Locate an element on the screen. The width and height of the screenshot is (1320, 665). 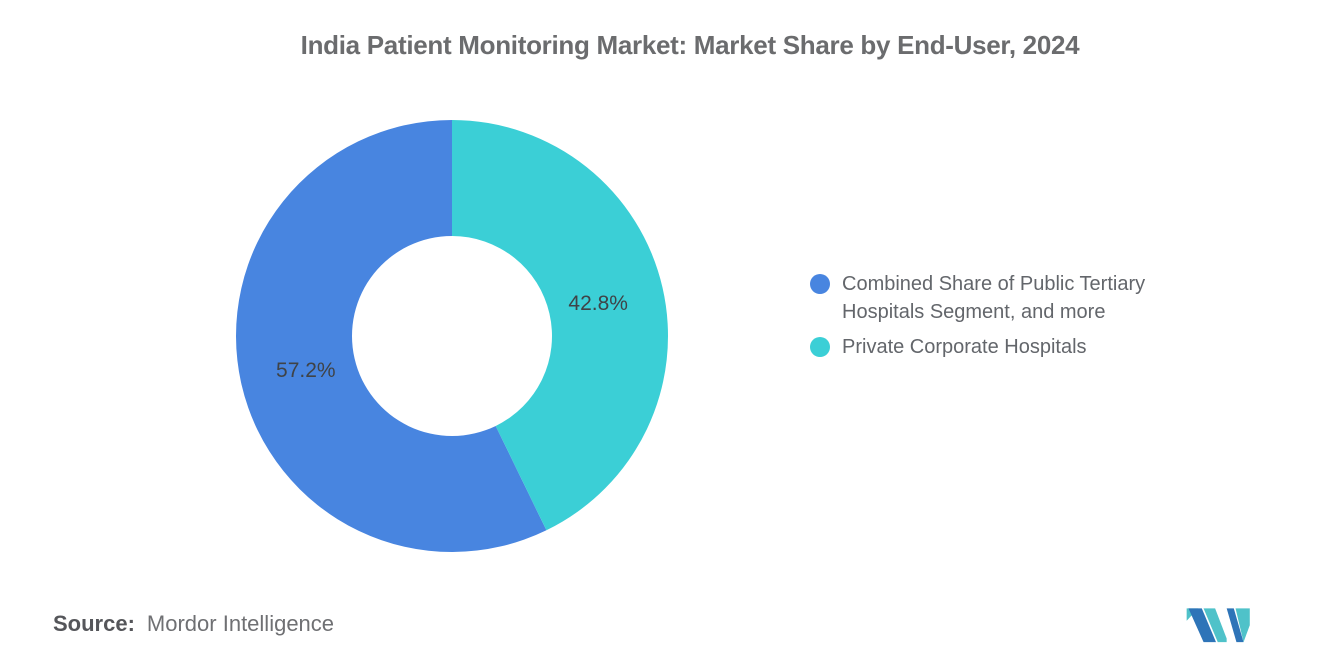
legend-item-private-corporate: Private Corporate Hospitals is located at coordinates (1010, 347).